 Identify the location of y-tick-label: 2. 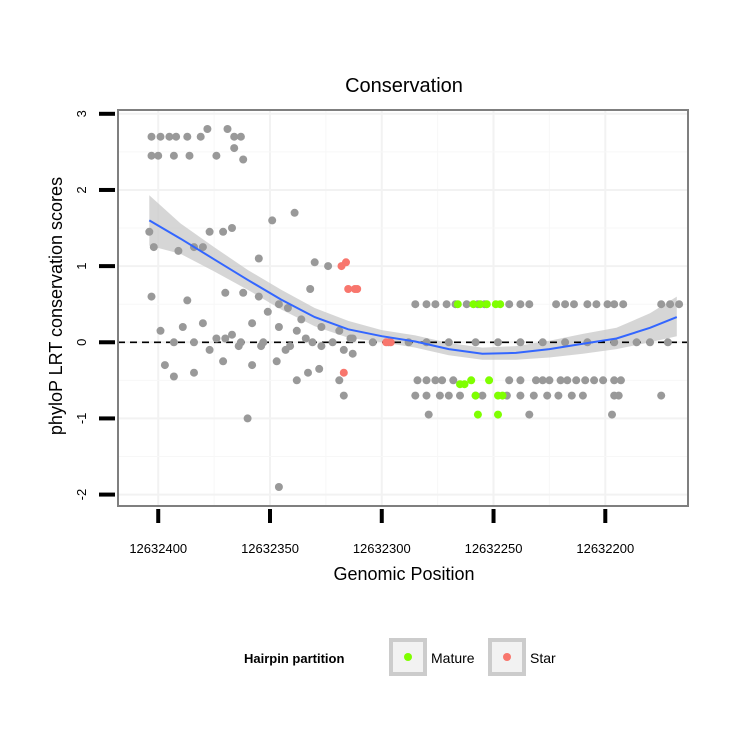
(81, 189).